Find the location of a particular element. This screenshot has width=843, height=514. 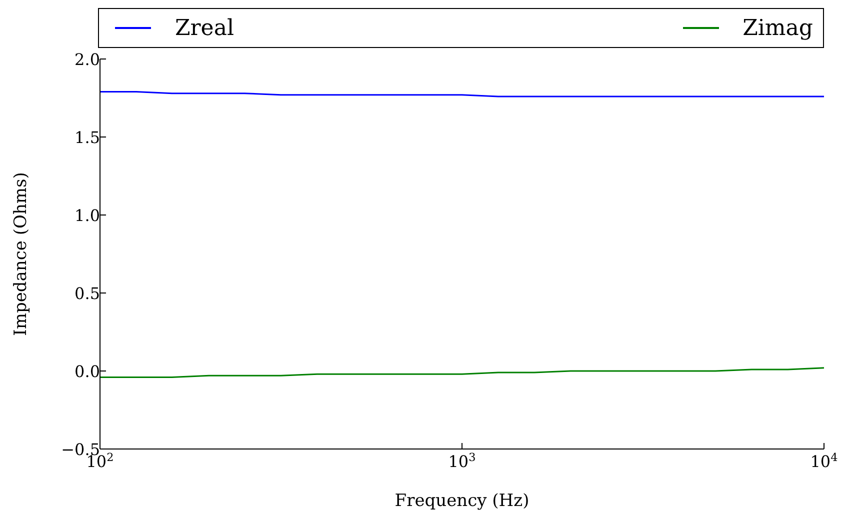

line-series is located at coordinates (462, 372).